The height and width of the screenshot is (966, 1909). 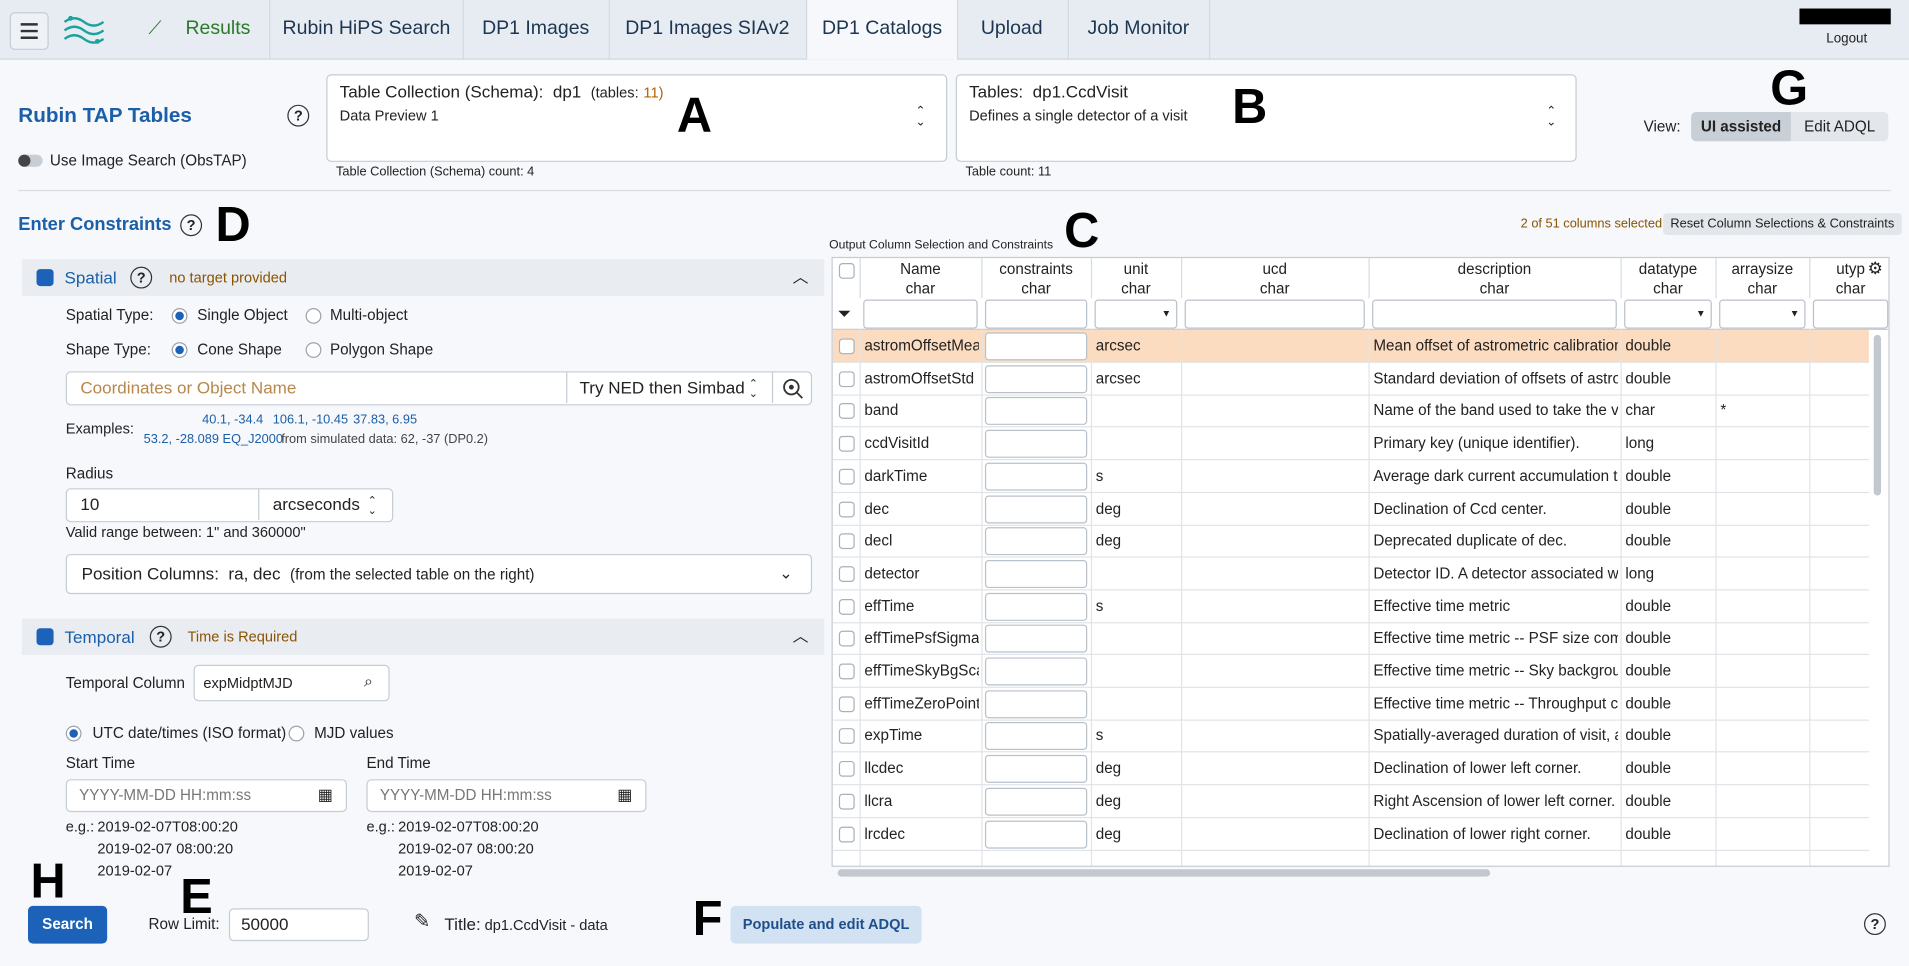 I want to click on example: 53.2, -28.089 EQ_J2000, so click(x=213, y=439).